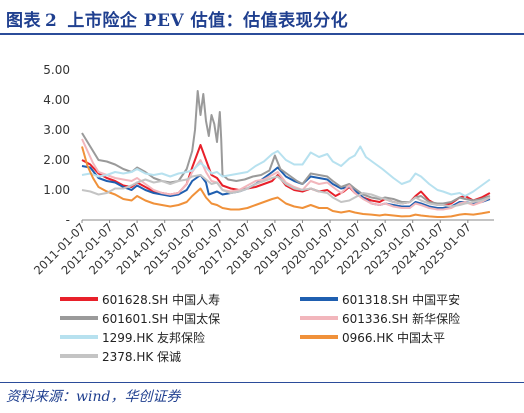 The height and width of the screenshot is (413, 524). Describe the element at coordinates (23, 21) in the screenshot. I see `figure-label: 图表` at that location.